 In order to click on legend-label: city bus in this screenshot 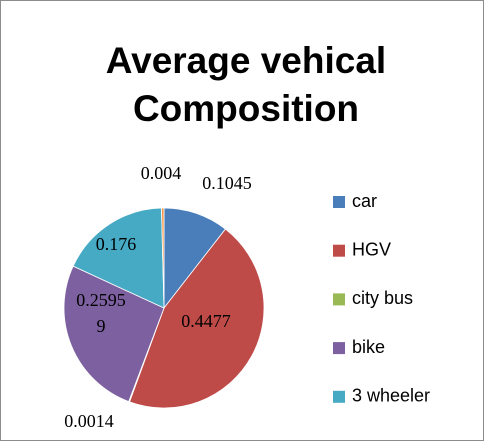, I will do `click(382, 298)`.